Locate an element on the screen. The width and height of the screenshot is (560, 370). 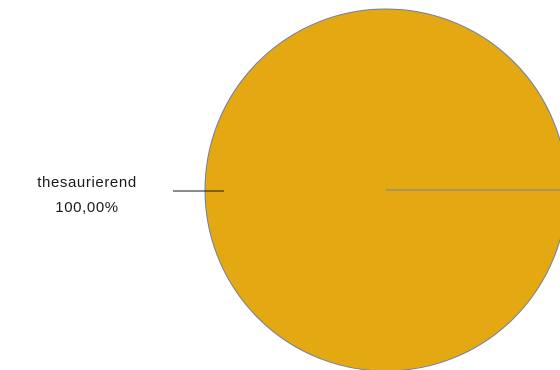
slice-label-percent: 100,00% is located at coordinates (86, 207).